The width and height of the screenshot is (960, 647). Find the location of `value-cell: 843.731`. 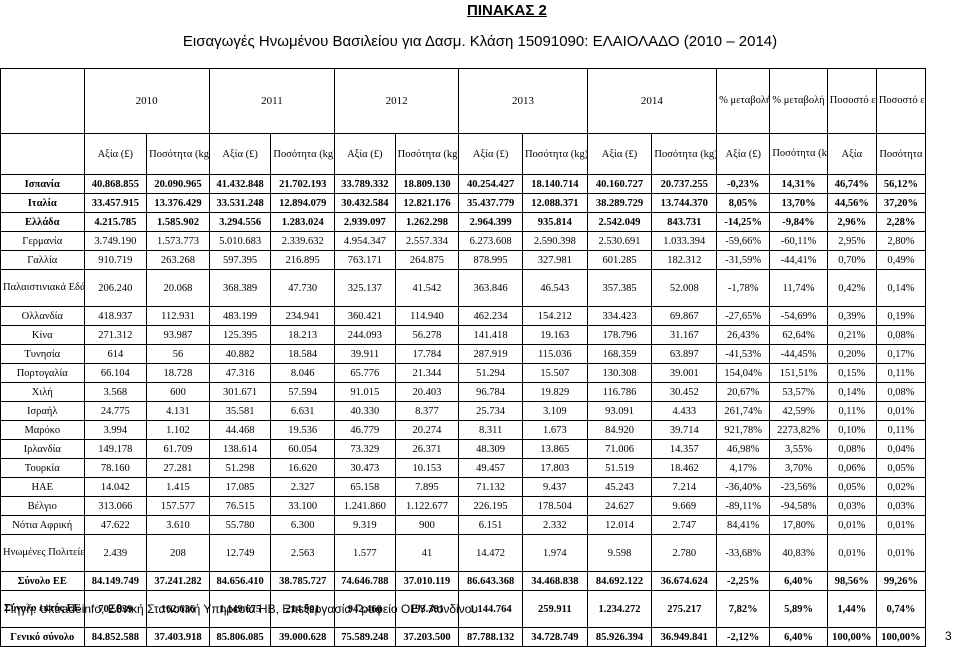

value-cell: 843.731 is located at coordinates (684, 222).